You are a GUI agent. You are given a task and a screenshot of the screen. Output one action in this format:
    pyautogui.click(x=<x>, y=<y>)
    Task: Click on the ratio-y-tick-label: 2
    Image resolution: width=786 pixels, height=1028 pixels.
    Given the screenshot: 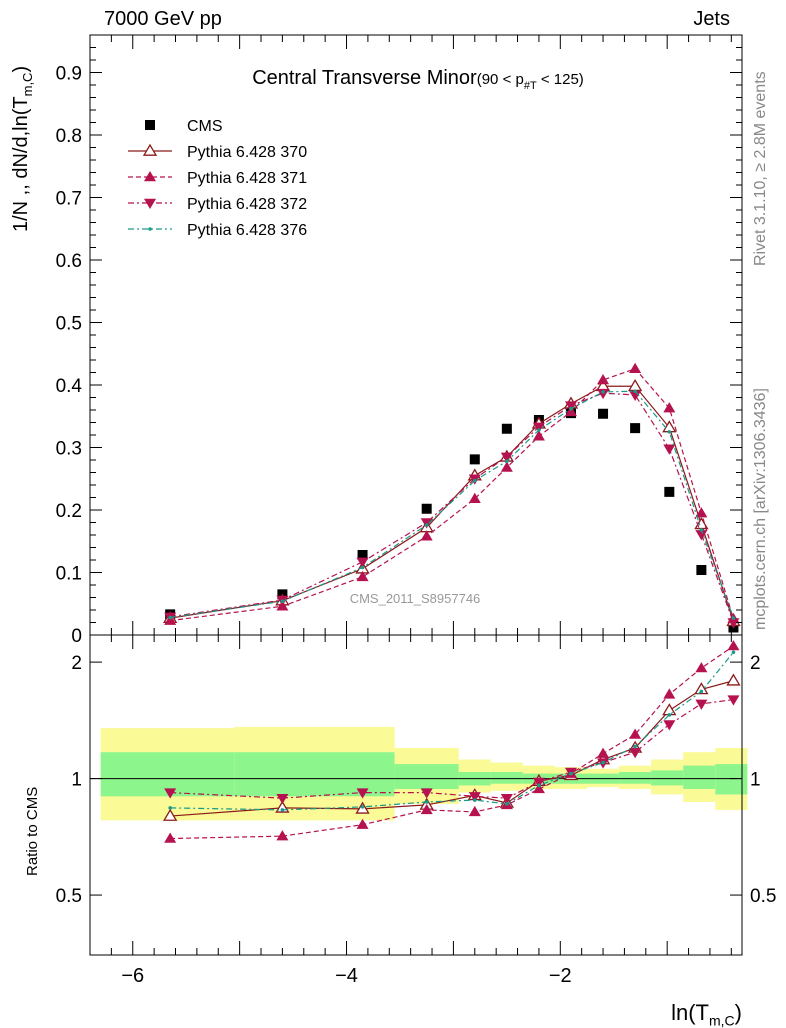 What is the action you would take?
    pyautogui.click(x=76, y=663)
    